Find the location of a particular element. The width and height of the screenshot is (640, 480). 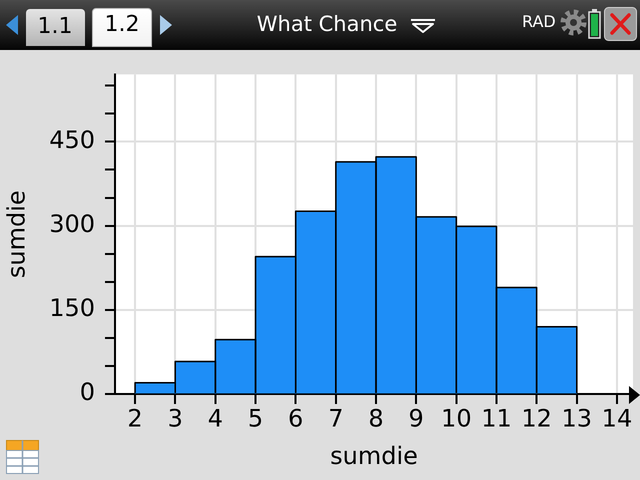

x-tick-label: 11 is located at coordinates (496, 418).